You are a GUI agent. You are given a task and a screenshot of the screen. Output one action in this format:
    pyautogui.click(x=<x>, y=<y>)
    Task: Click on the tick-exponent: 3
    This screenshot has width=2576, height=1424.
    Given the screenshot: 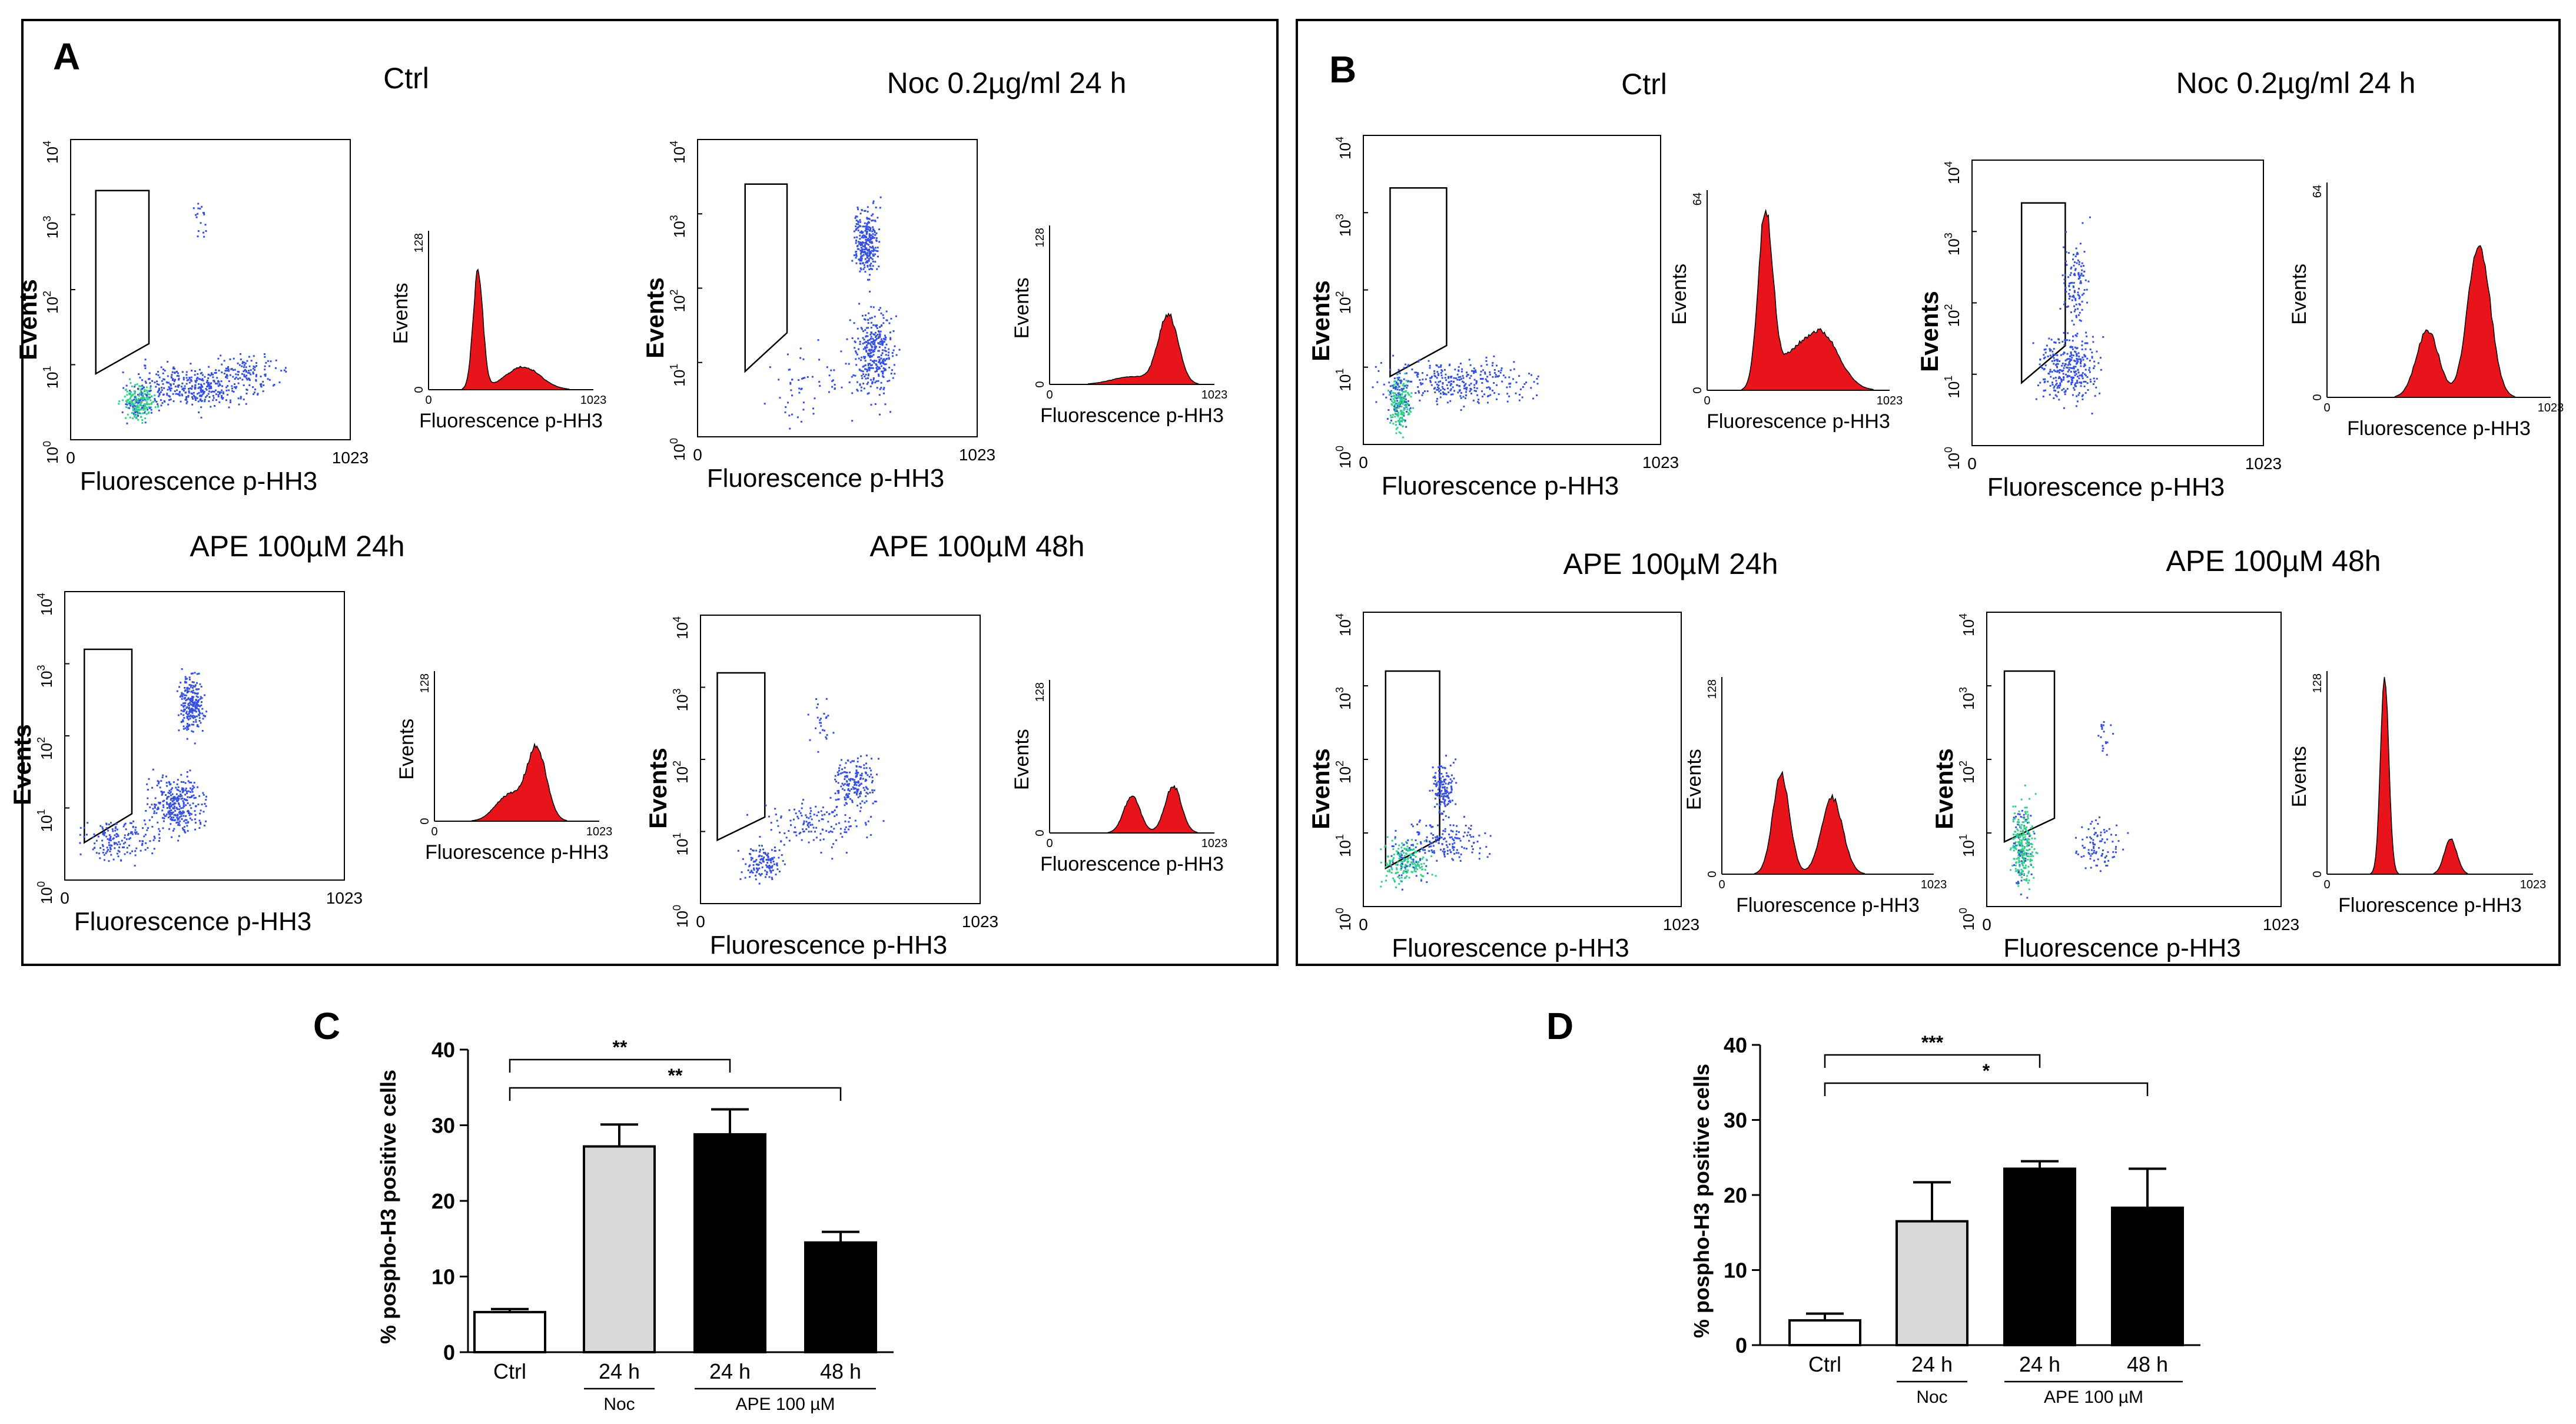 What is the action you would take?
    pyautogui.click(x=1340, y=690)
    